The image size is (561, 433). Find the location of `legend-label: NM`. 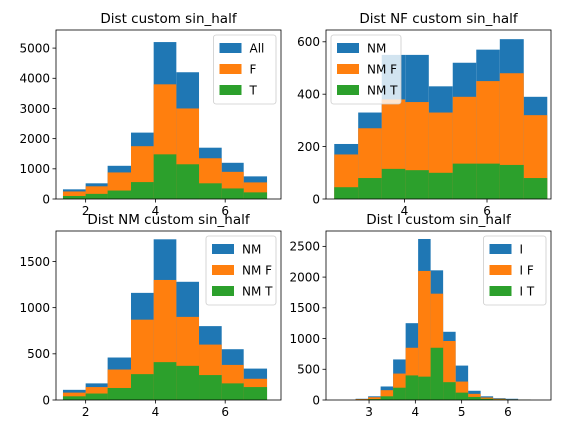

legend-label: NM is located at coordinates (376, 49).